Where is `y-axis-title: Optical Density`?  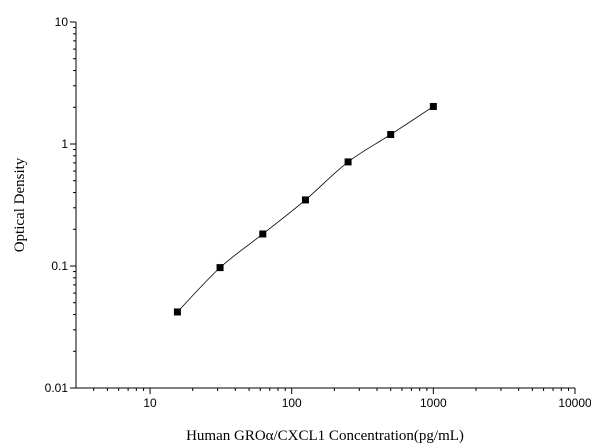 y-axis-title: Optical Density is located at coordinates (20, 204).